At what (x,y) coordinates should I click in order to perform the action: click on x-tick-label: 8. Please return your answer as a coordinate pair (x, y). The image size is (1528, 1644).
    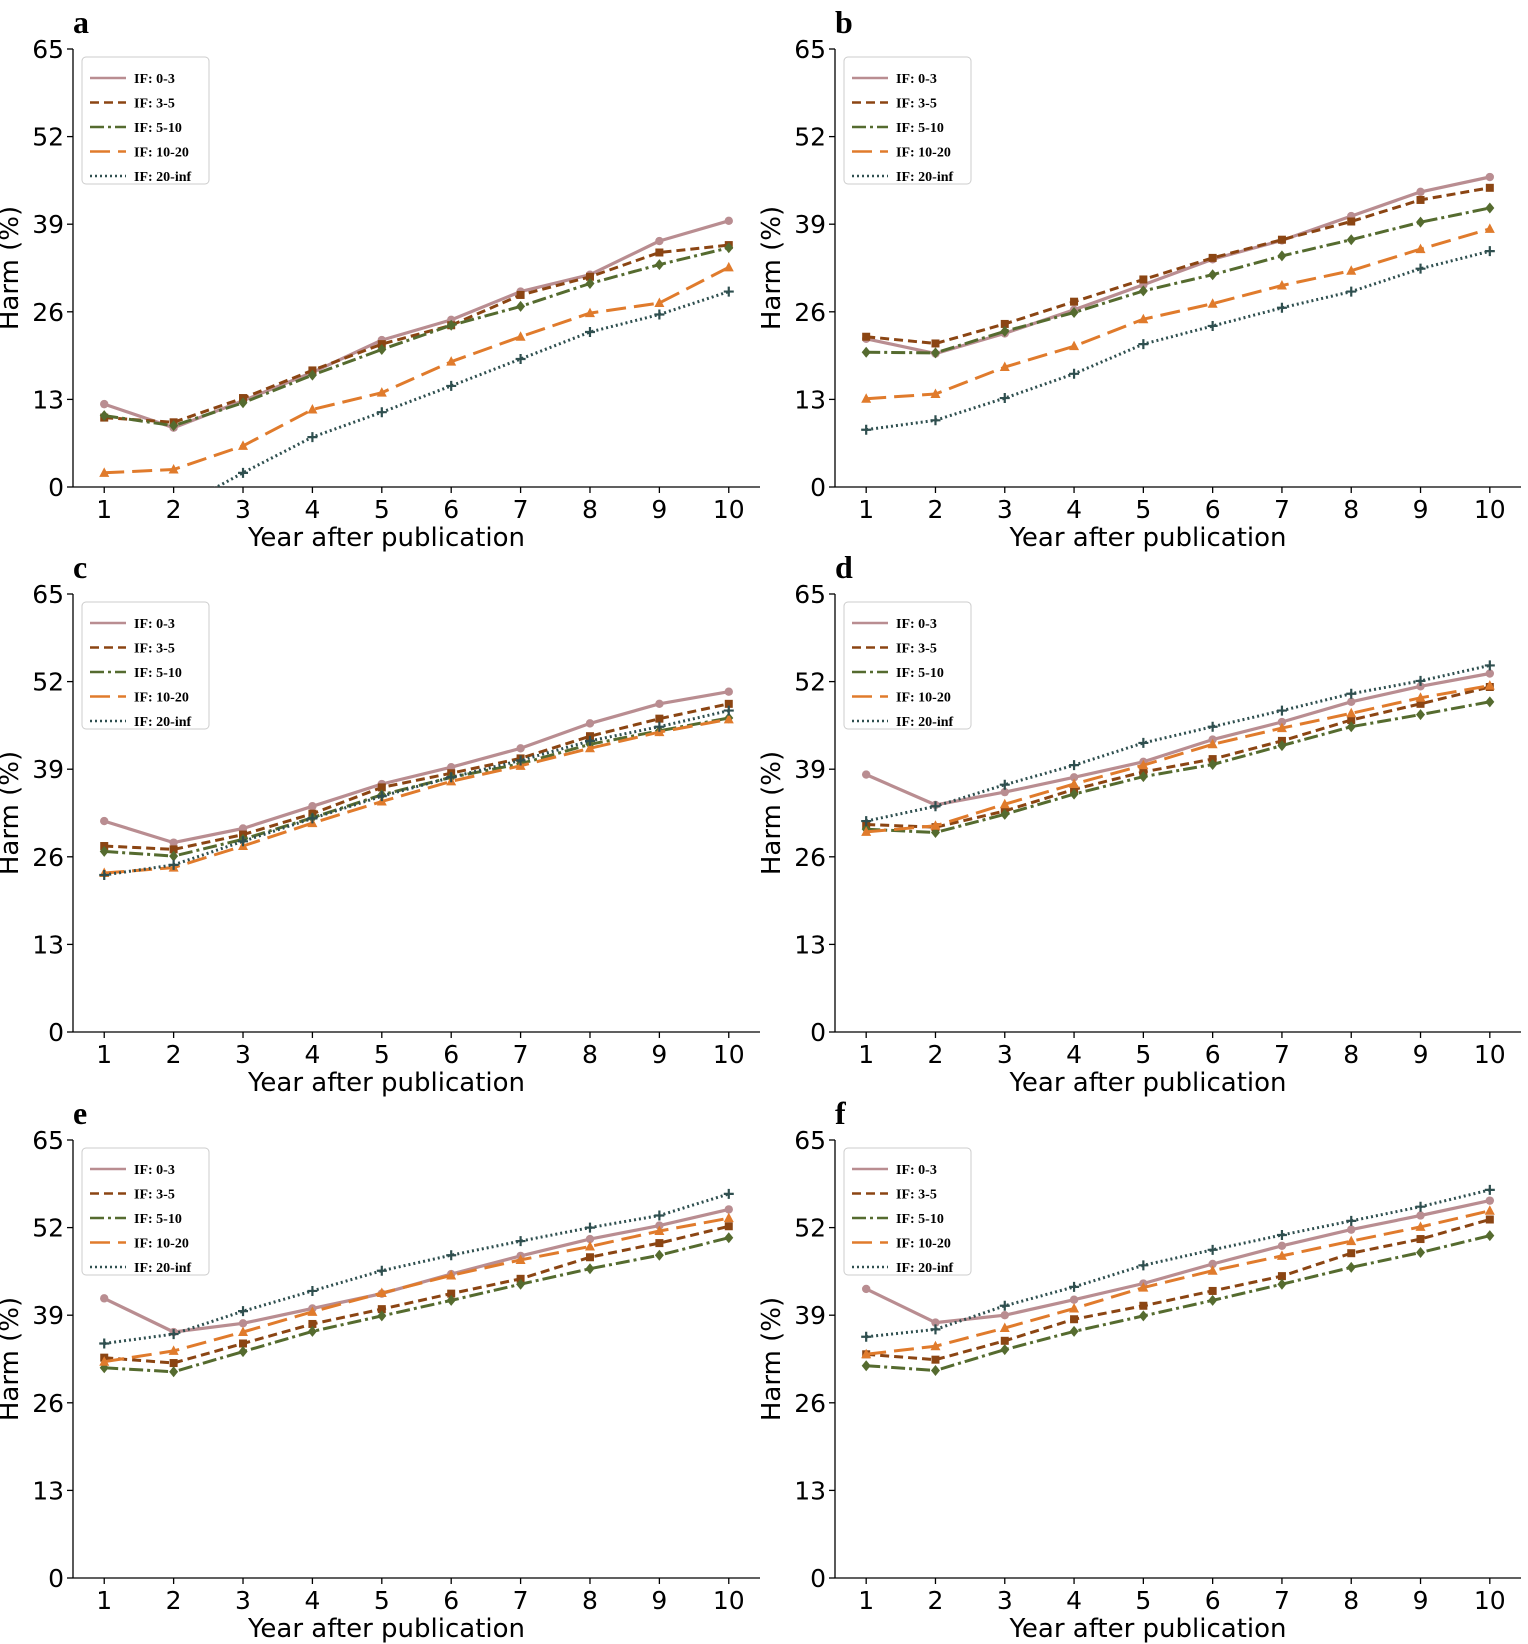
    Looking at the image, I should click on (1351, 1600).